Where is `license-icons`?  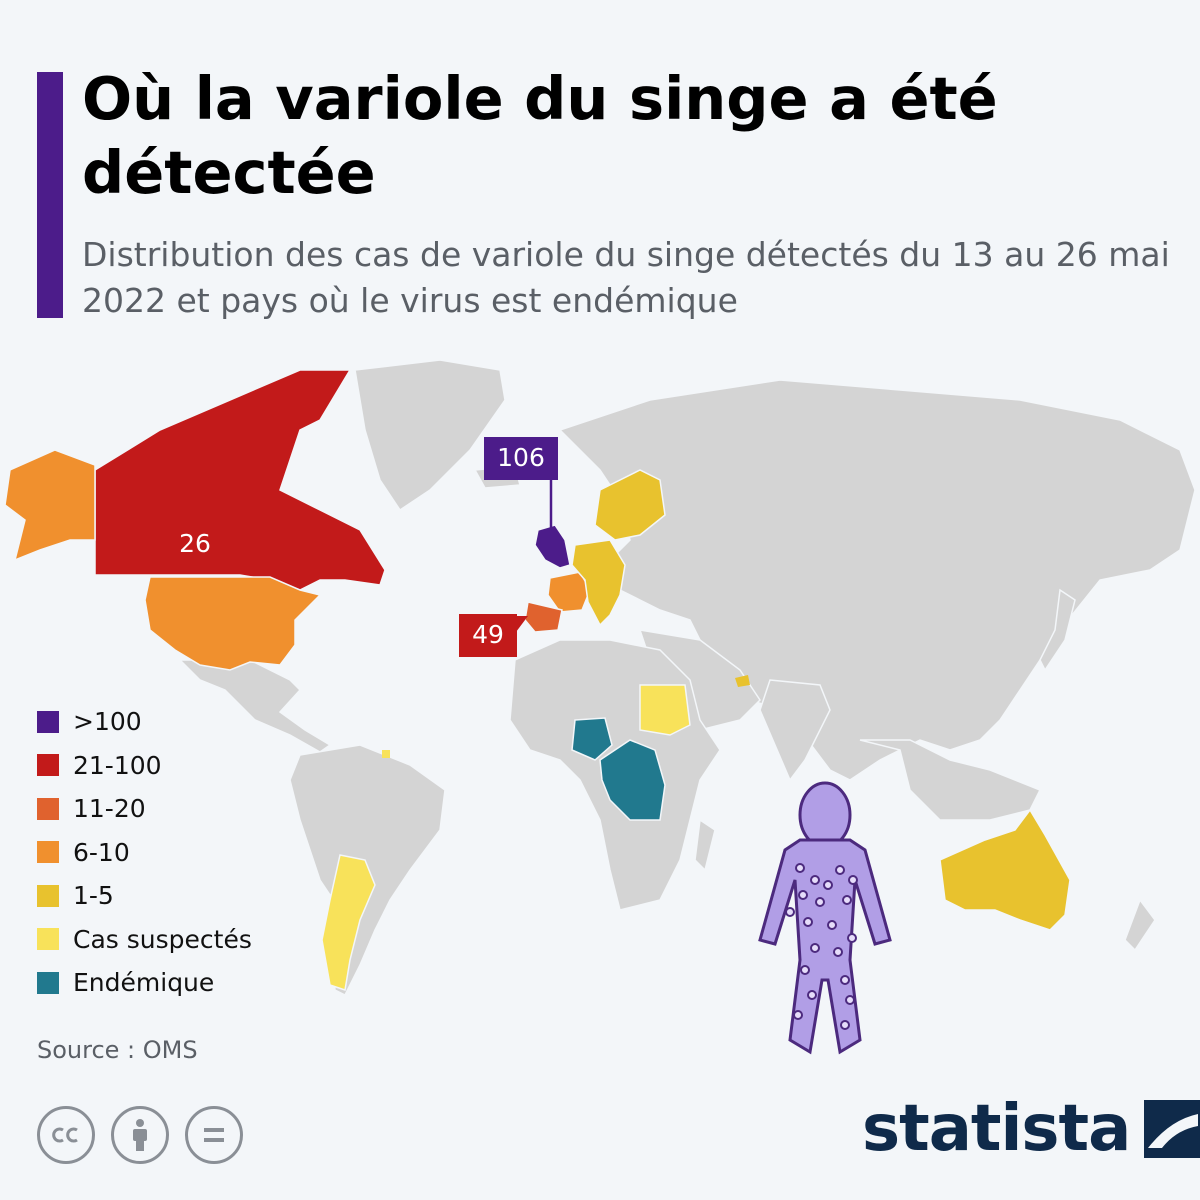
license-icons is located at coordinates (140, 1135).